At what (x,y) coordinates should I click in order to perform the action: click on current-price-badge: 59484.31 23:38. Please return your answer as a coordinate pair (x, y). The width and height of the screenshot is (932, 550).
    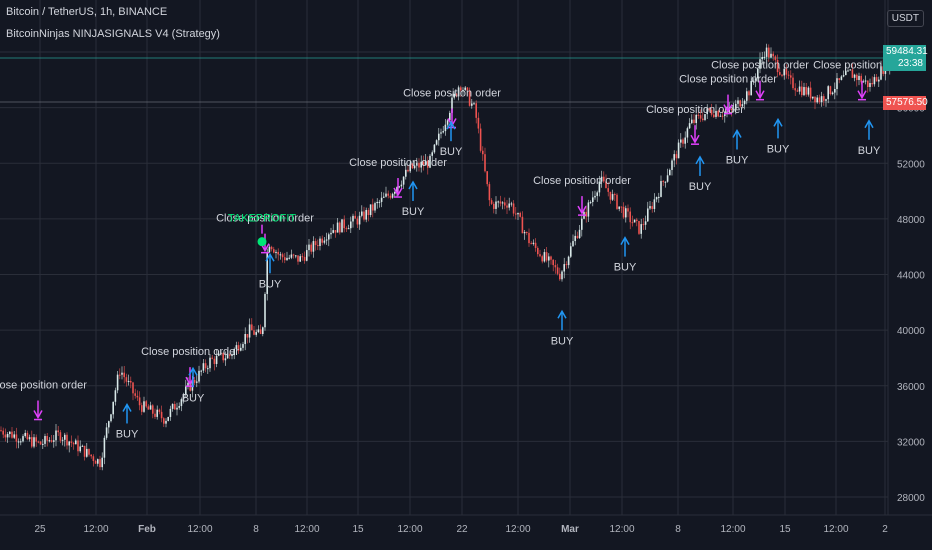
    Looking at the image, I should click on (905, 58).